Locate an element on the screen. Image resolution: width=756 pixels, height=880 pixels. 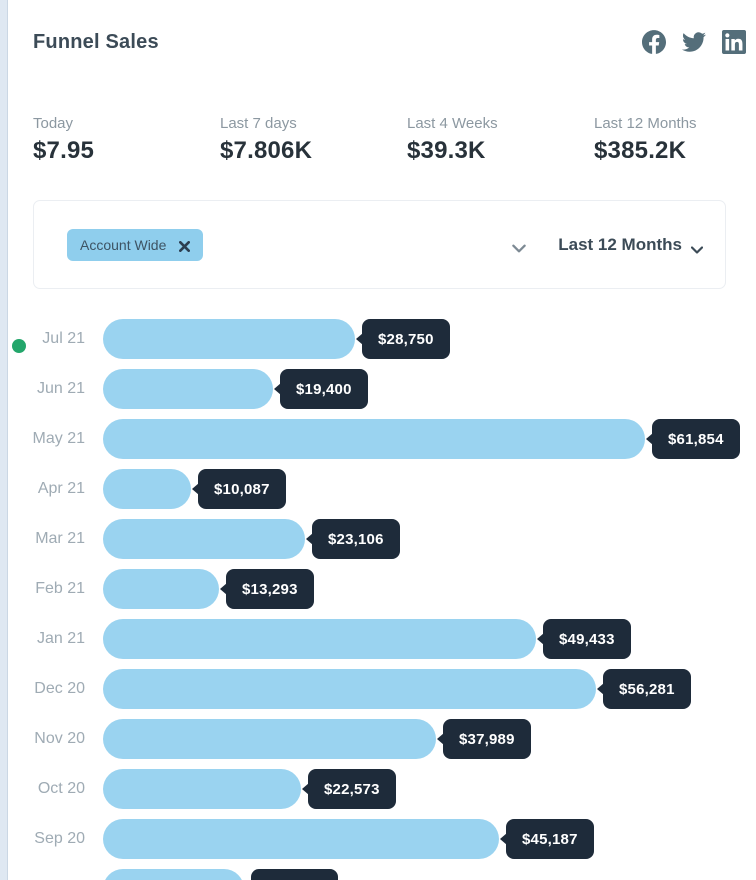
value-tooltip: $13,293 is located at coordinates (270, 589).